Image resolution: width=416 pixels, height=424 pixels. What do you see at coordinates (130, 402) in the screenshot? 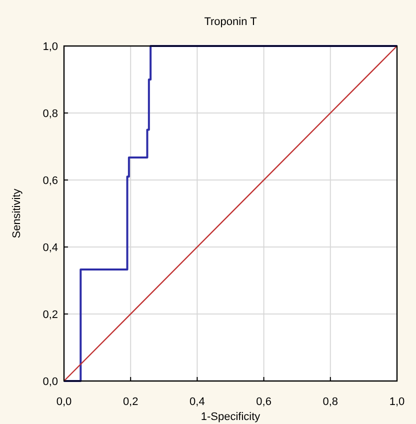
I see `x-tick-label: 0,2` at bounding box center [130, 402].